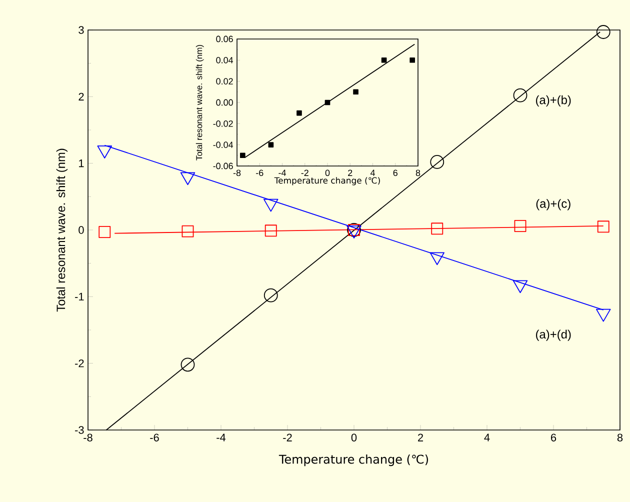 The height and width of the screenshot is (502, 630). What do you see at coordinates (223, 145) in the screenshot?
I see `y-tick-label: -0.04` at bounding box center [223, 145].